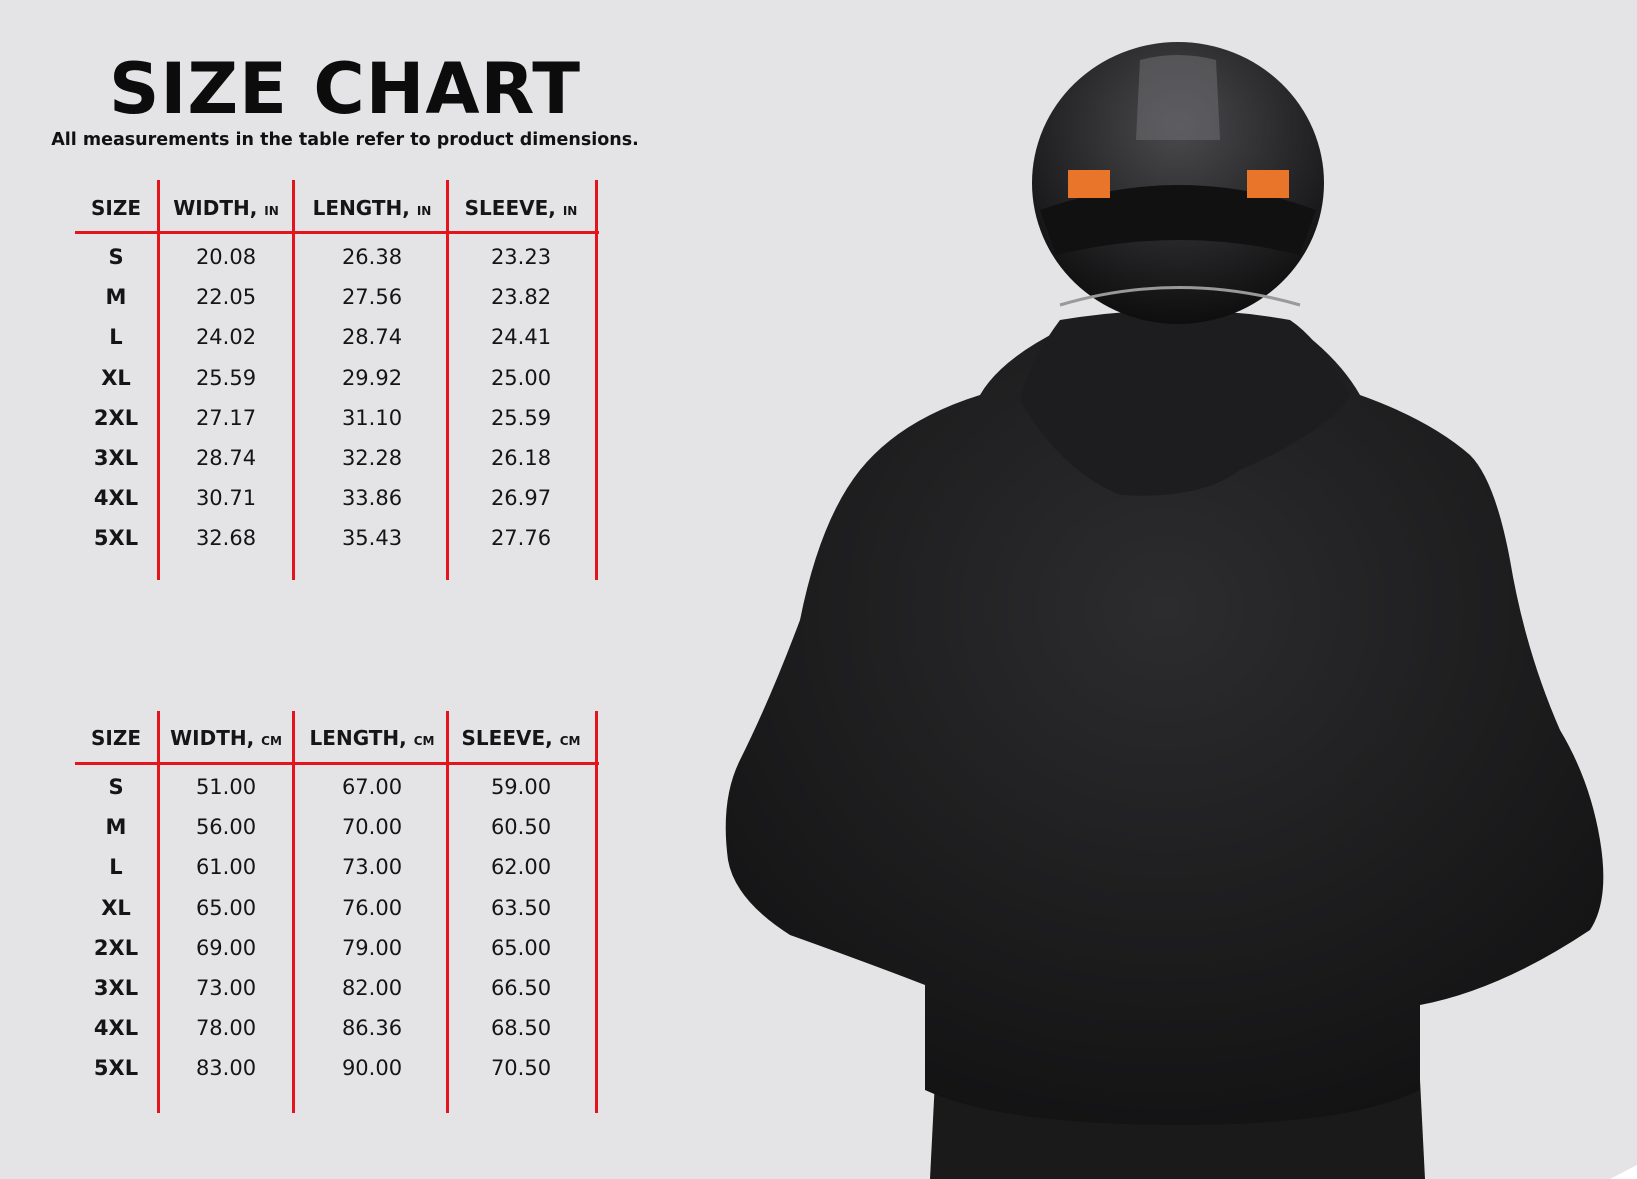  I want to click on helmet, so click(1178, 183).